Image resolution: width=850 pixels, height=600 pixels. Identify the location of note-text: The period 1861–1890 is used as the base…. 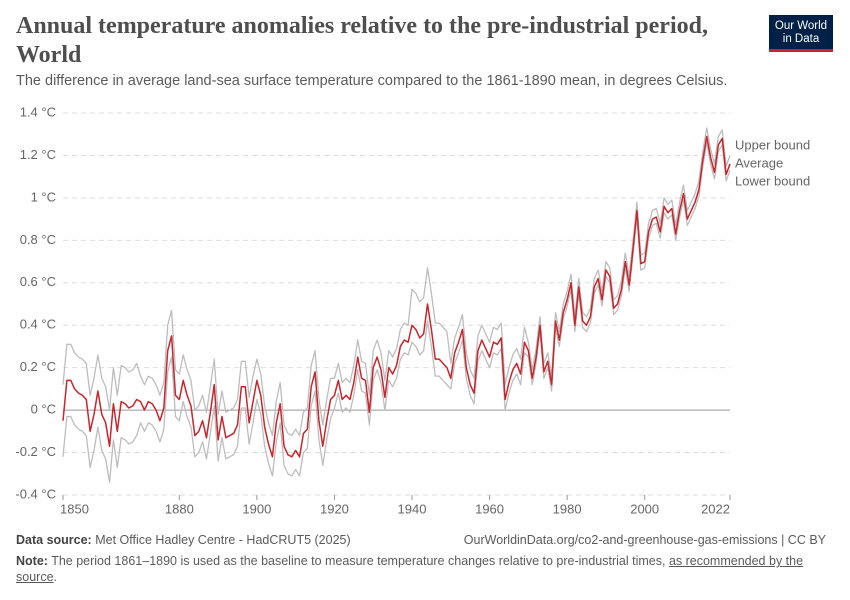
(358, 561).